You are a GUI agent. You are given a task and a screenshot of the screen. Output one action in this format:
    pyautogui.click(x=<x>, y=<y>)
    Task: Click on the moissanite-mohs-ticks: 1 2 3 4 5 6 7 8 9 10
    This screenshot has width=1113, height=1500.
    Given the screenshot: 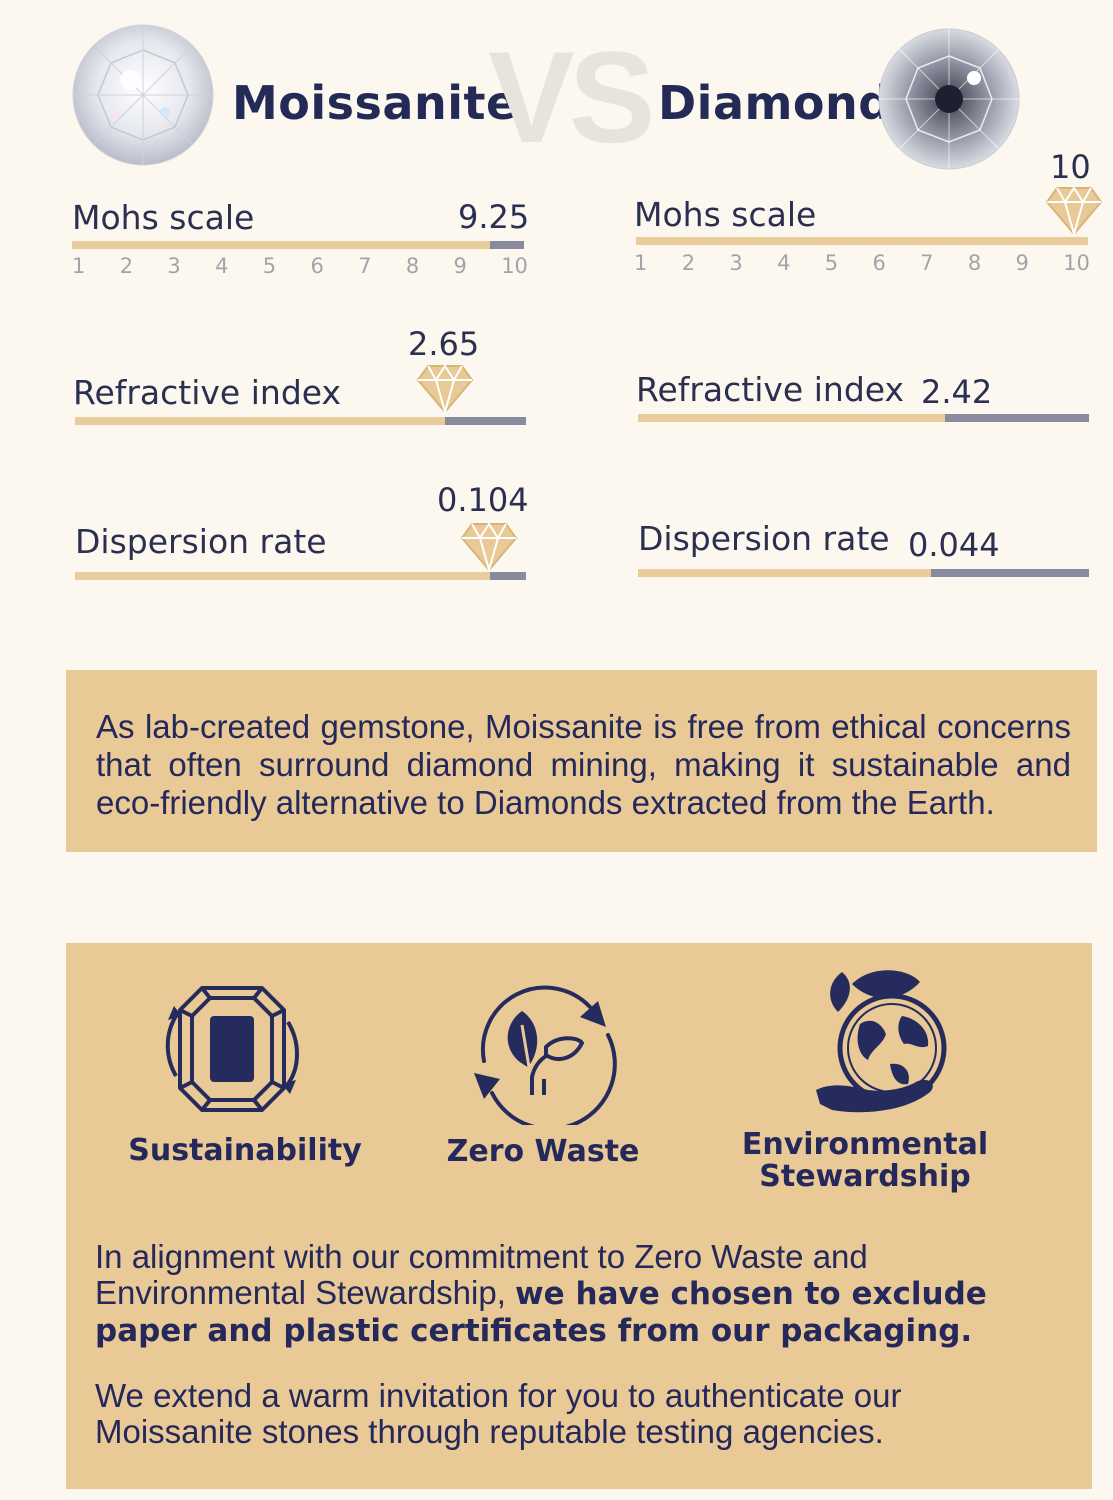 What is the action you would take?
    pyautogui.click(x=300, y=266)
    